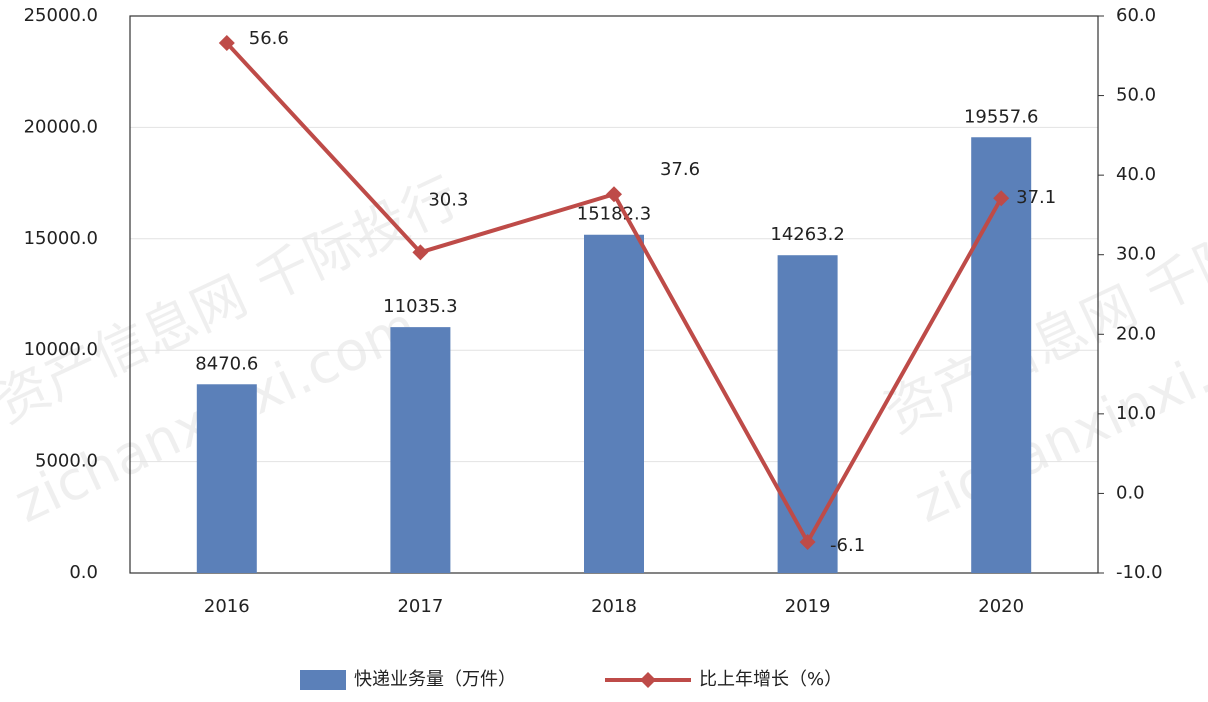 The height and width of the screenshot is (702, 1208). I want to click on data-label: 19557.6, so click(1001, 116).